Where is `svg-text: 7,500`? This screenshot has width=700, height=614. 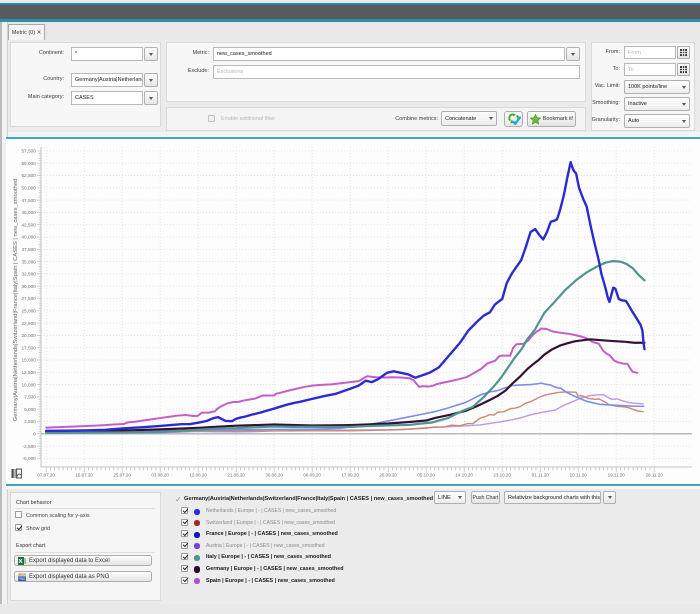 svg-text: 7,500 is located at coordinates (30, 397).